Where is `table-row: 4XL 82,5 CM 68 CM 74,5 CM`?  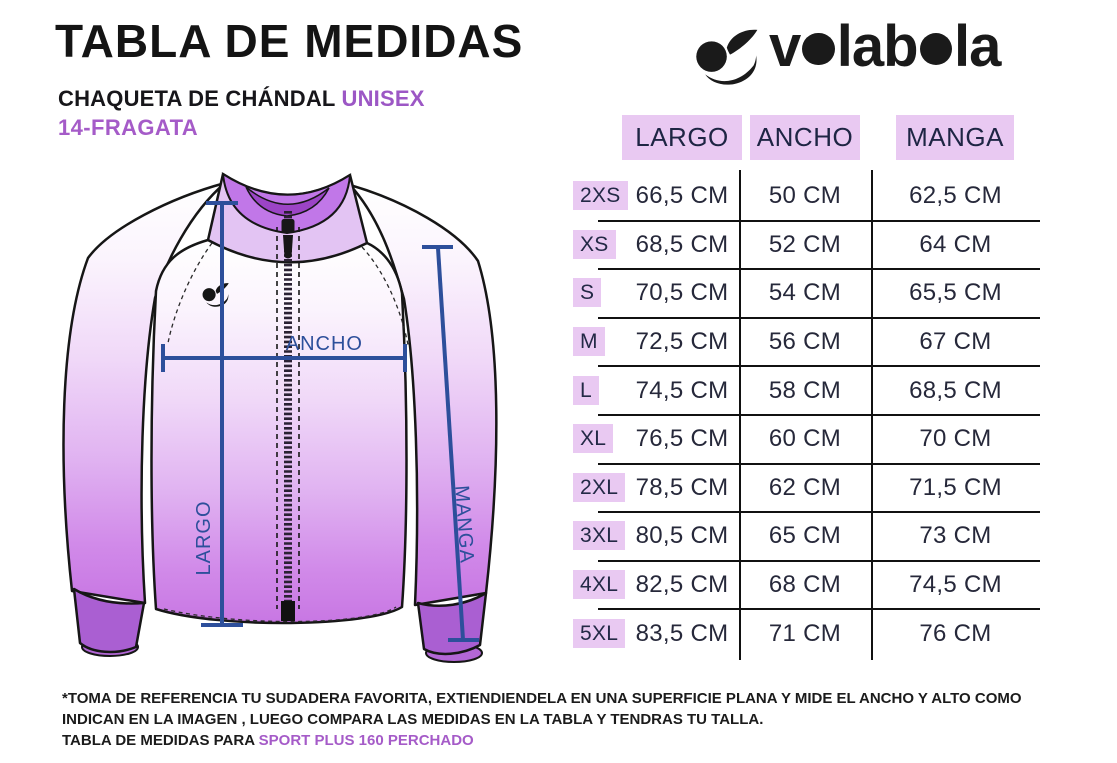 table-row: 4XL 82,5 CM 68 CM 74,5 CM is located at coordinates (802, 585).